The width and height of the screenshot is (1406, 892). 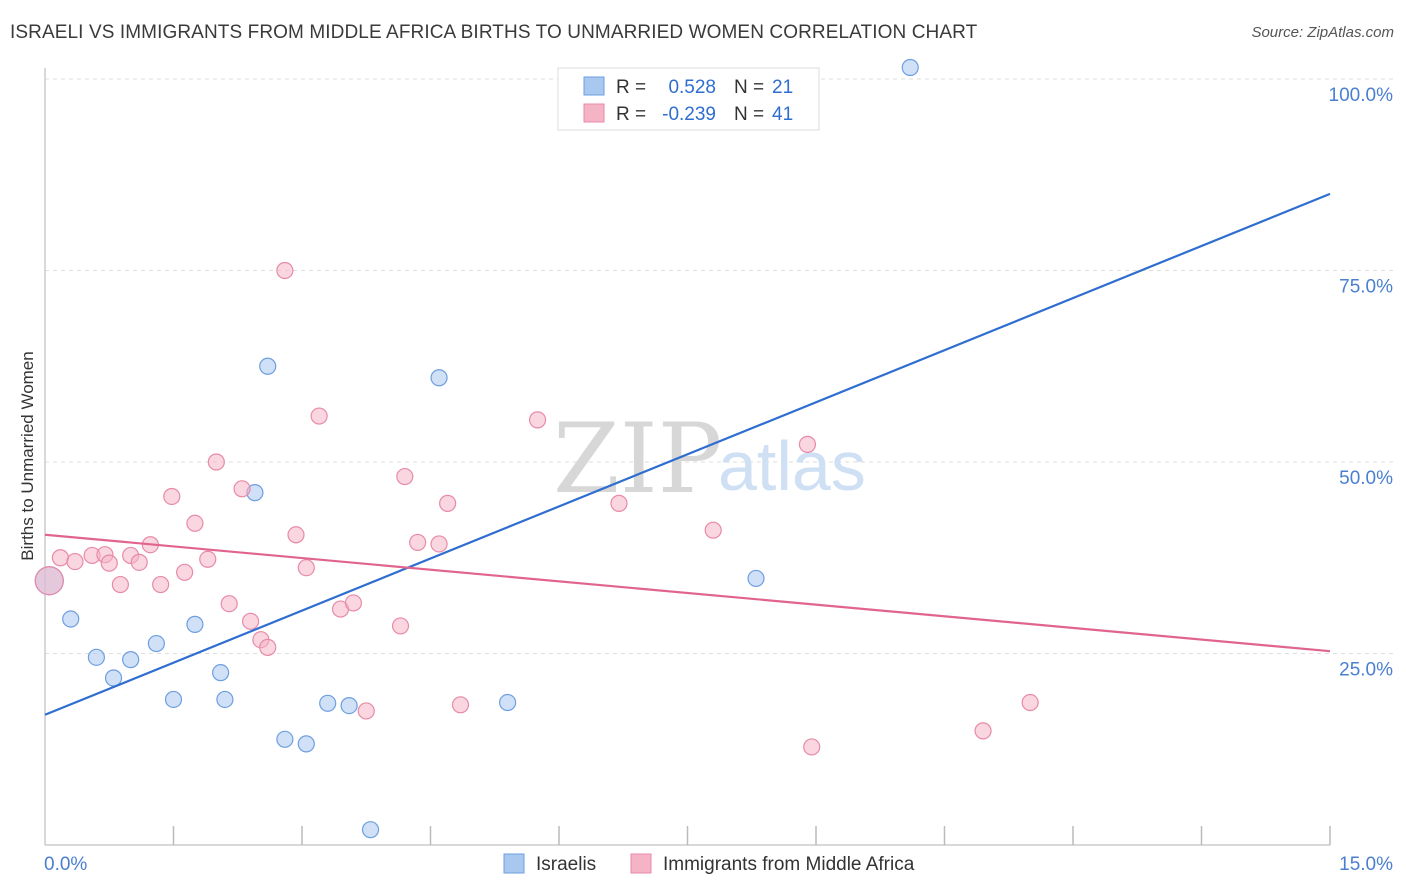 I want to click on stats-n-value: 21, so click(x=782, y=87).